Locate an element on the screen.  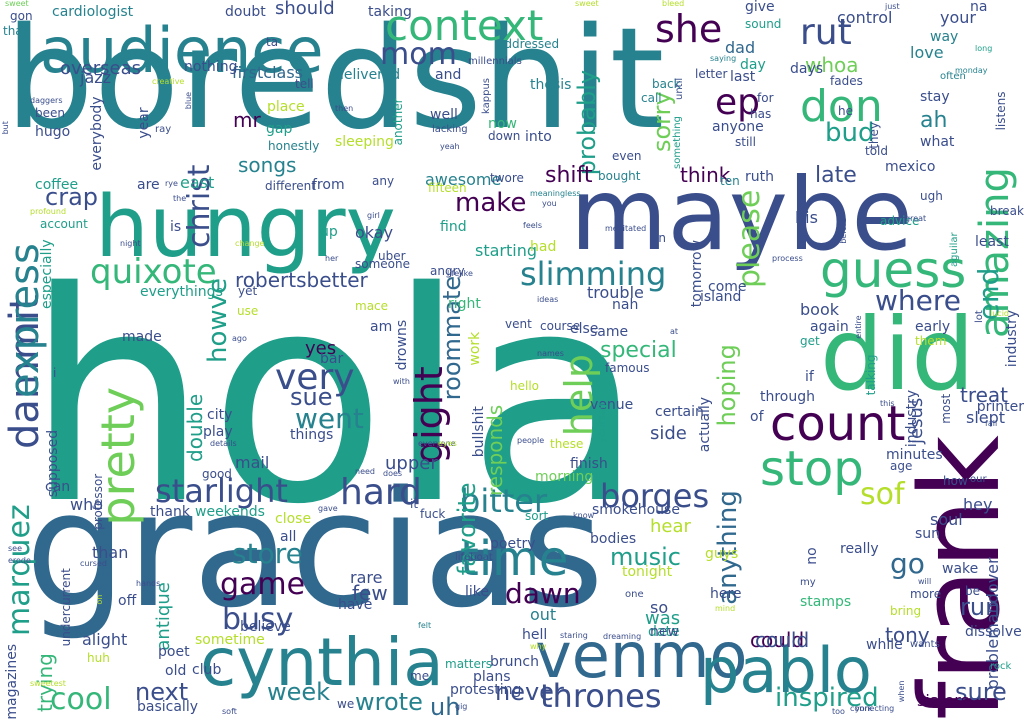
word-was: was is located at coordinates (663, 618).